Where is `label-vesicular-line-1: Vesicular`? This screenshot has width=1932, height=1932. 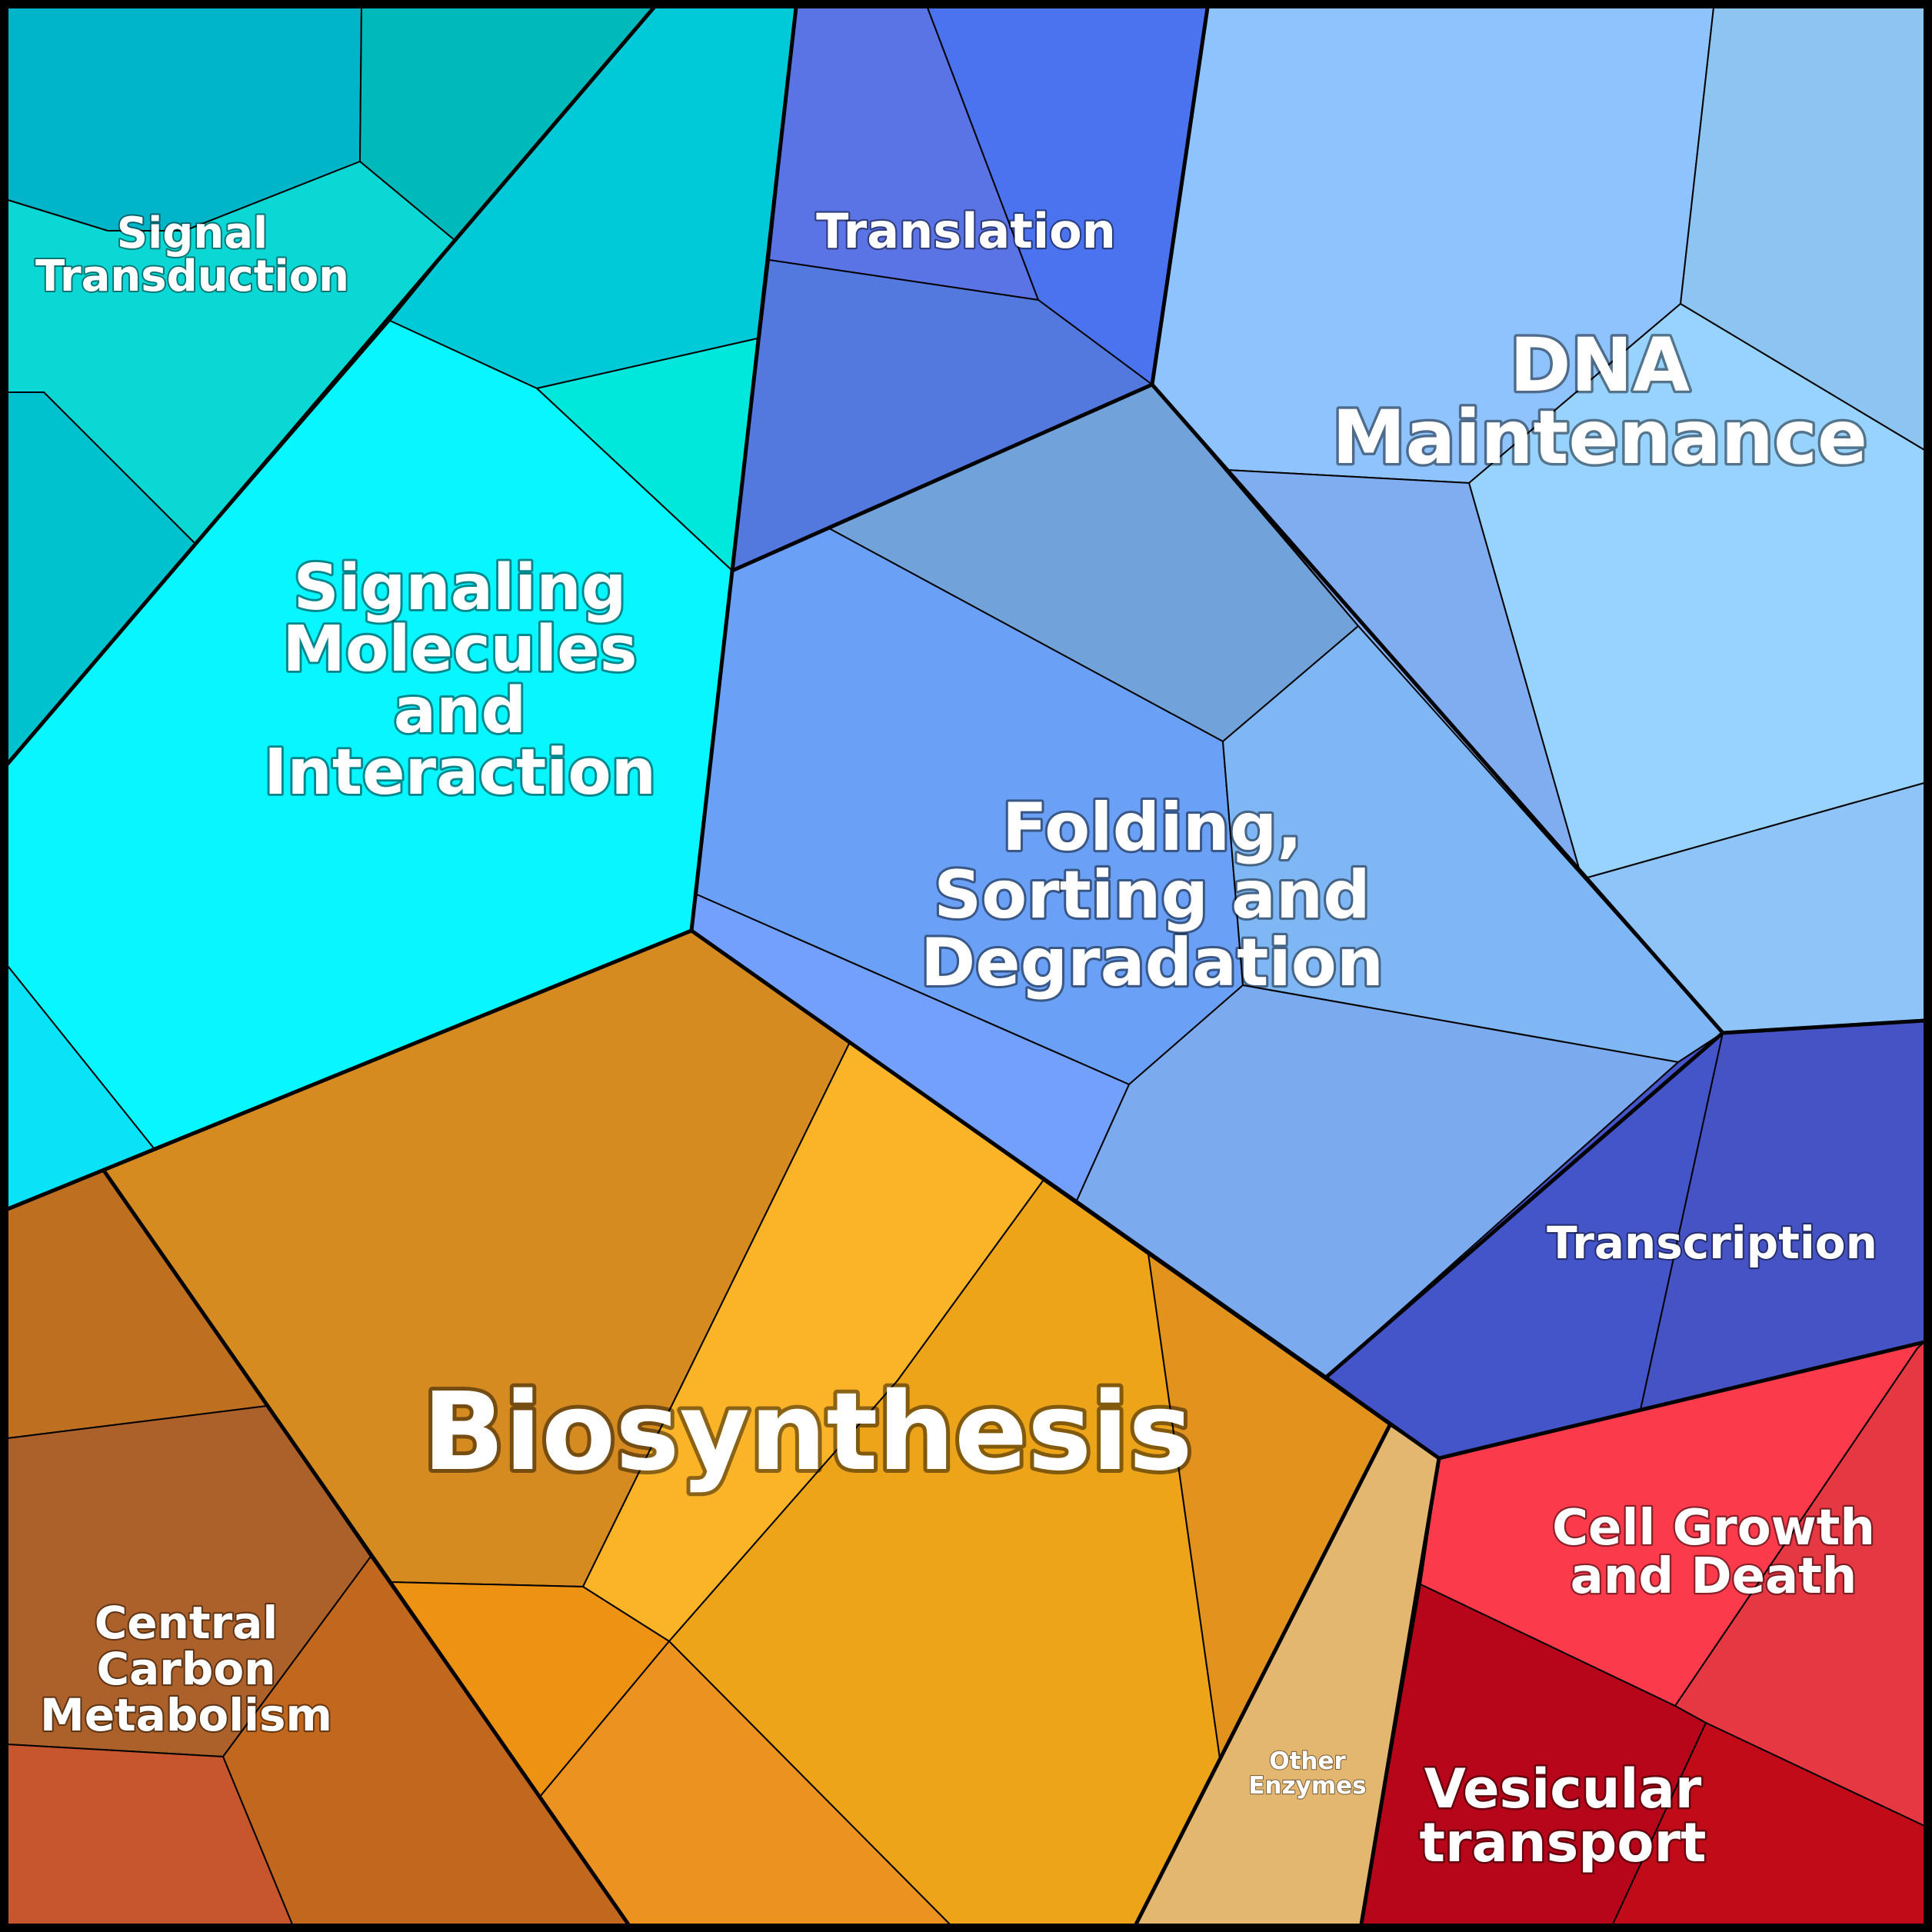
label-vesicular-line-1: Vesicular is located at coordinates (1563, 1788).